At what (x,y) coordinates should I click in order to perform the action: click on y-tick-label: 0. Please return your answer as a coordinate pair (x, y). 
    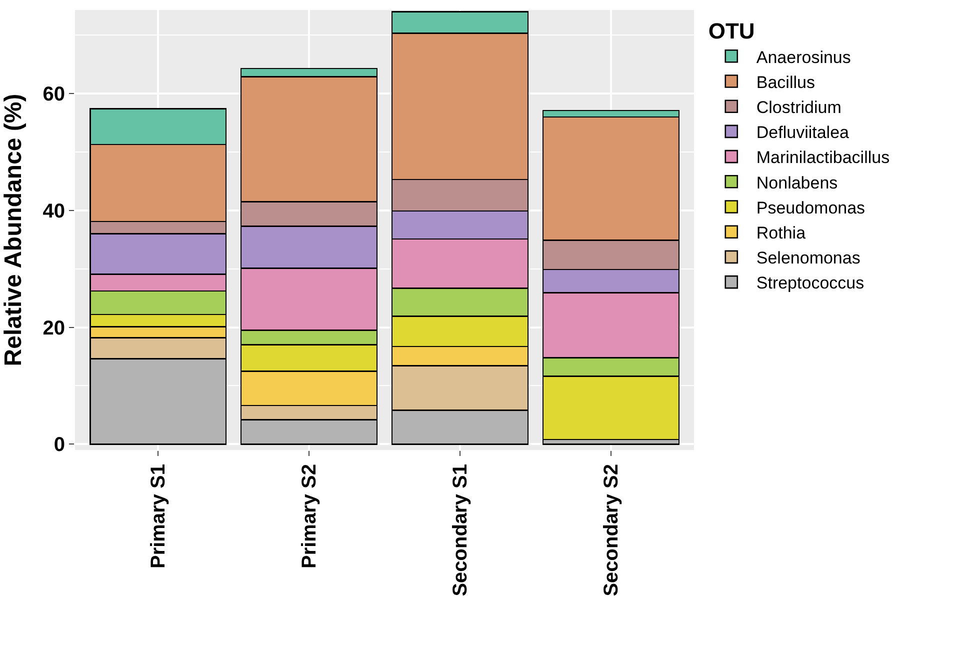
    Looking at the image, I should click on (59, 445).